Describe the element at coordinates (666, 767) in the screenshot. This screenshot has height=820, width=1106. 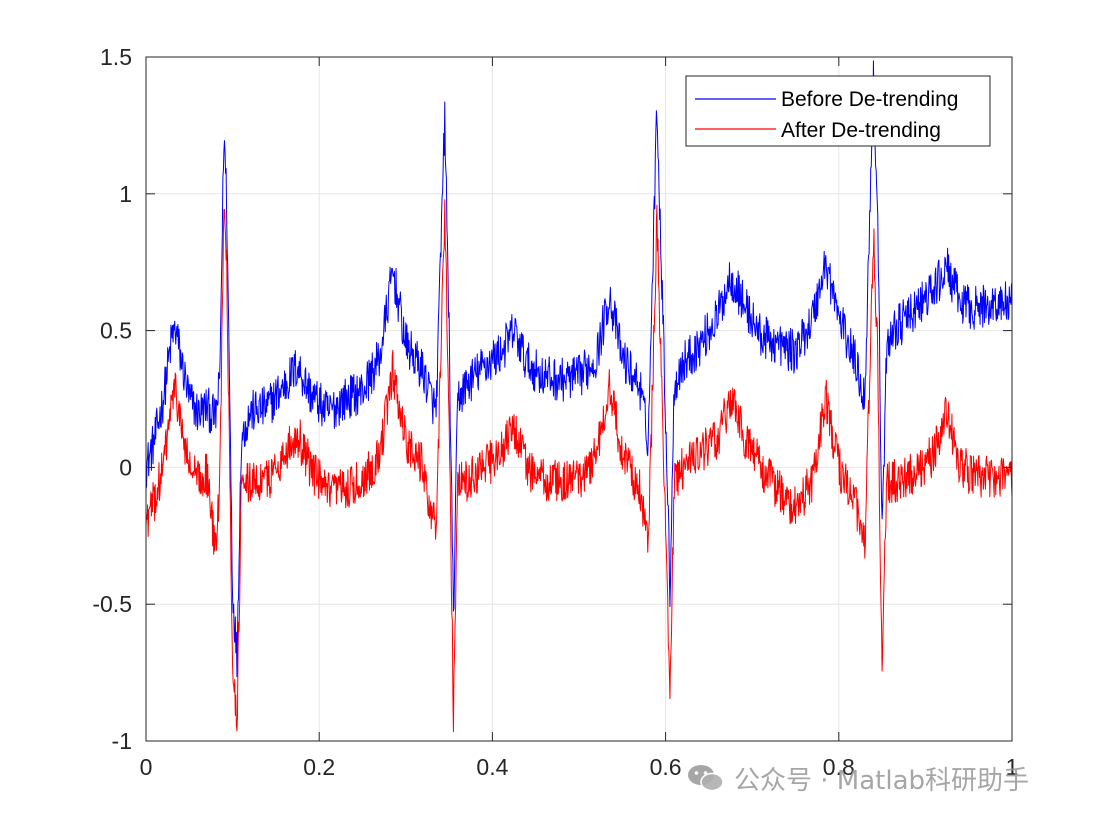
I see `x-tick-label: 0.6` at that location.